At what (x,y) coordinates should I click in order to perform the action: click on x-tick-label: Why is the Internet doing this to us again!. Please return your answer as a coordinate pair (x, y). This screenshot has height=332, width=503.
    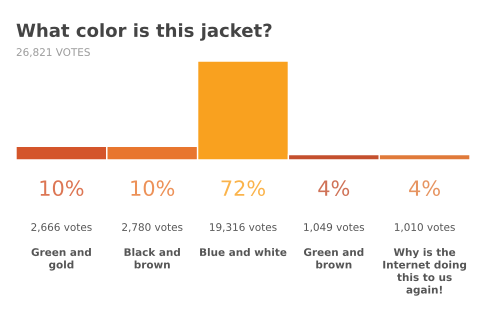
    Looking at the image, I should click on (424, 272).